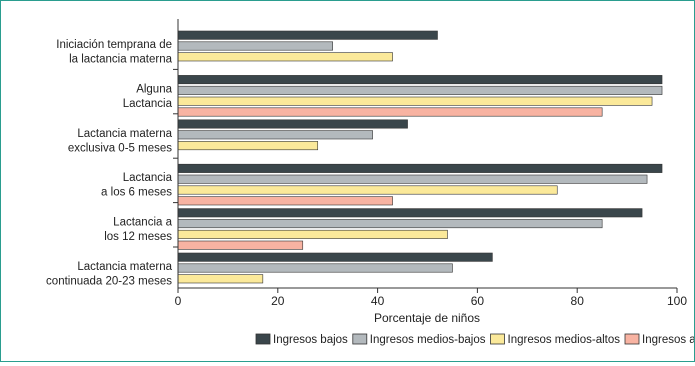 The width and height of the screenshot is (695, 366). I want to click on x-tick-label: 60, so click(478, 301).